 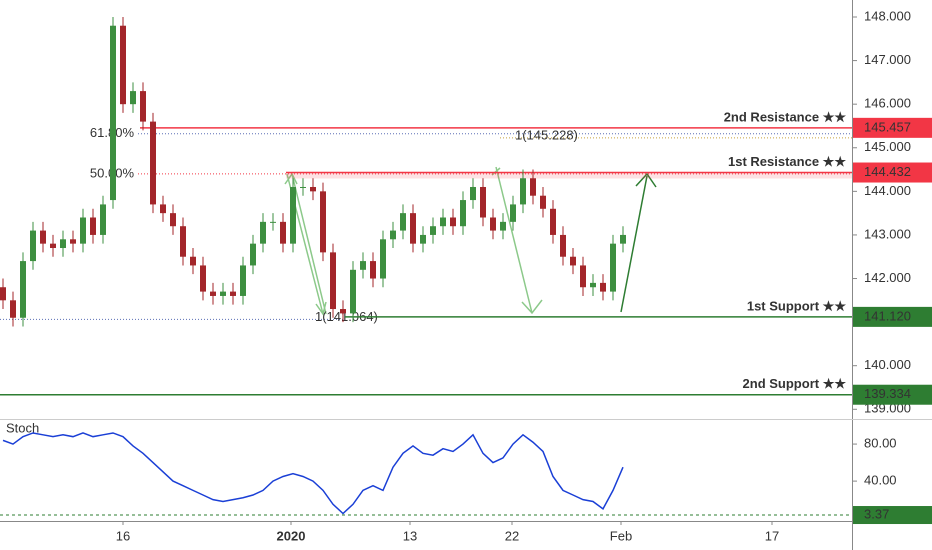 I want to click on y-tick-label: 143.000, so click(x=887, y=233).